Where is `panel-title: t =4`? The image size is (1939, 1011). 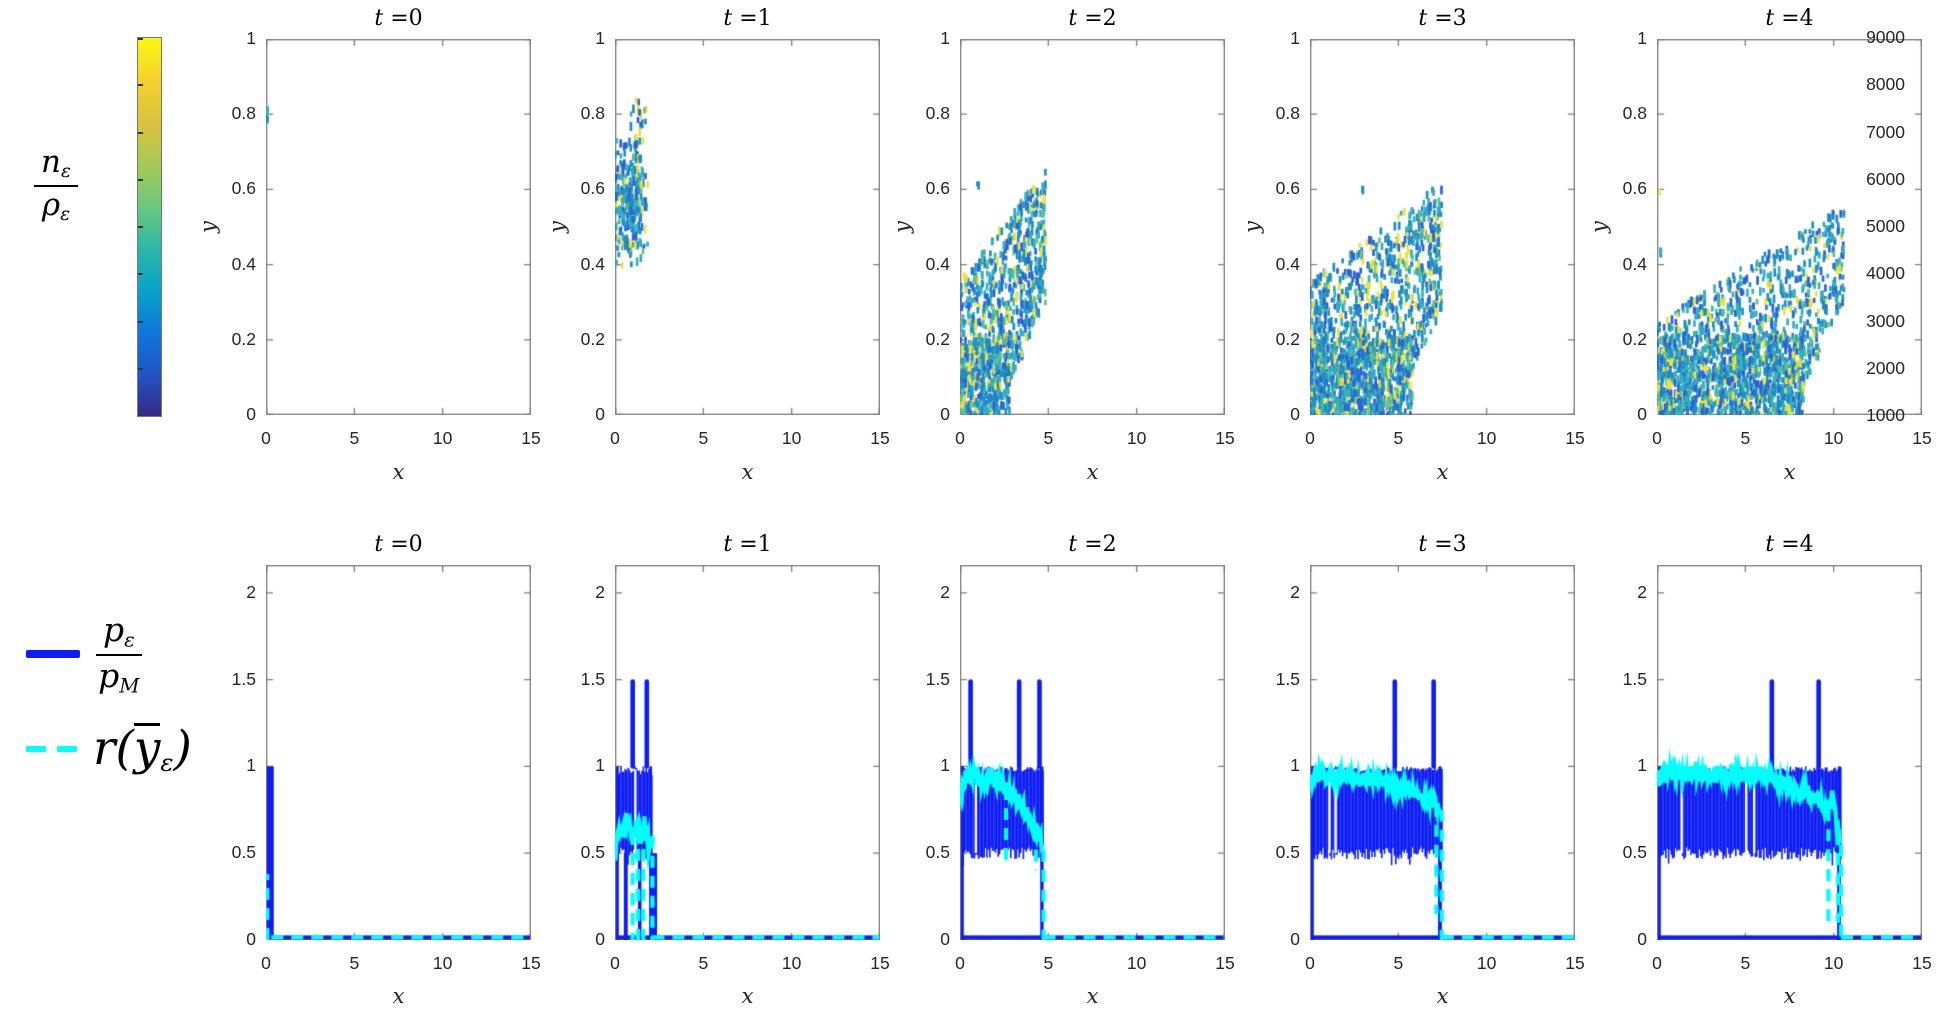
panel-title: t =4 is located at coordinates (1789, 18).